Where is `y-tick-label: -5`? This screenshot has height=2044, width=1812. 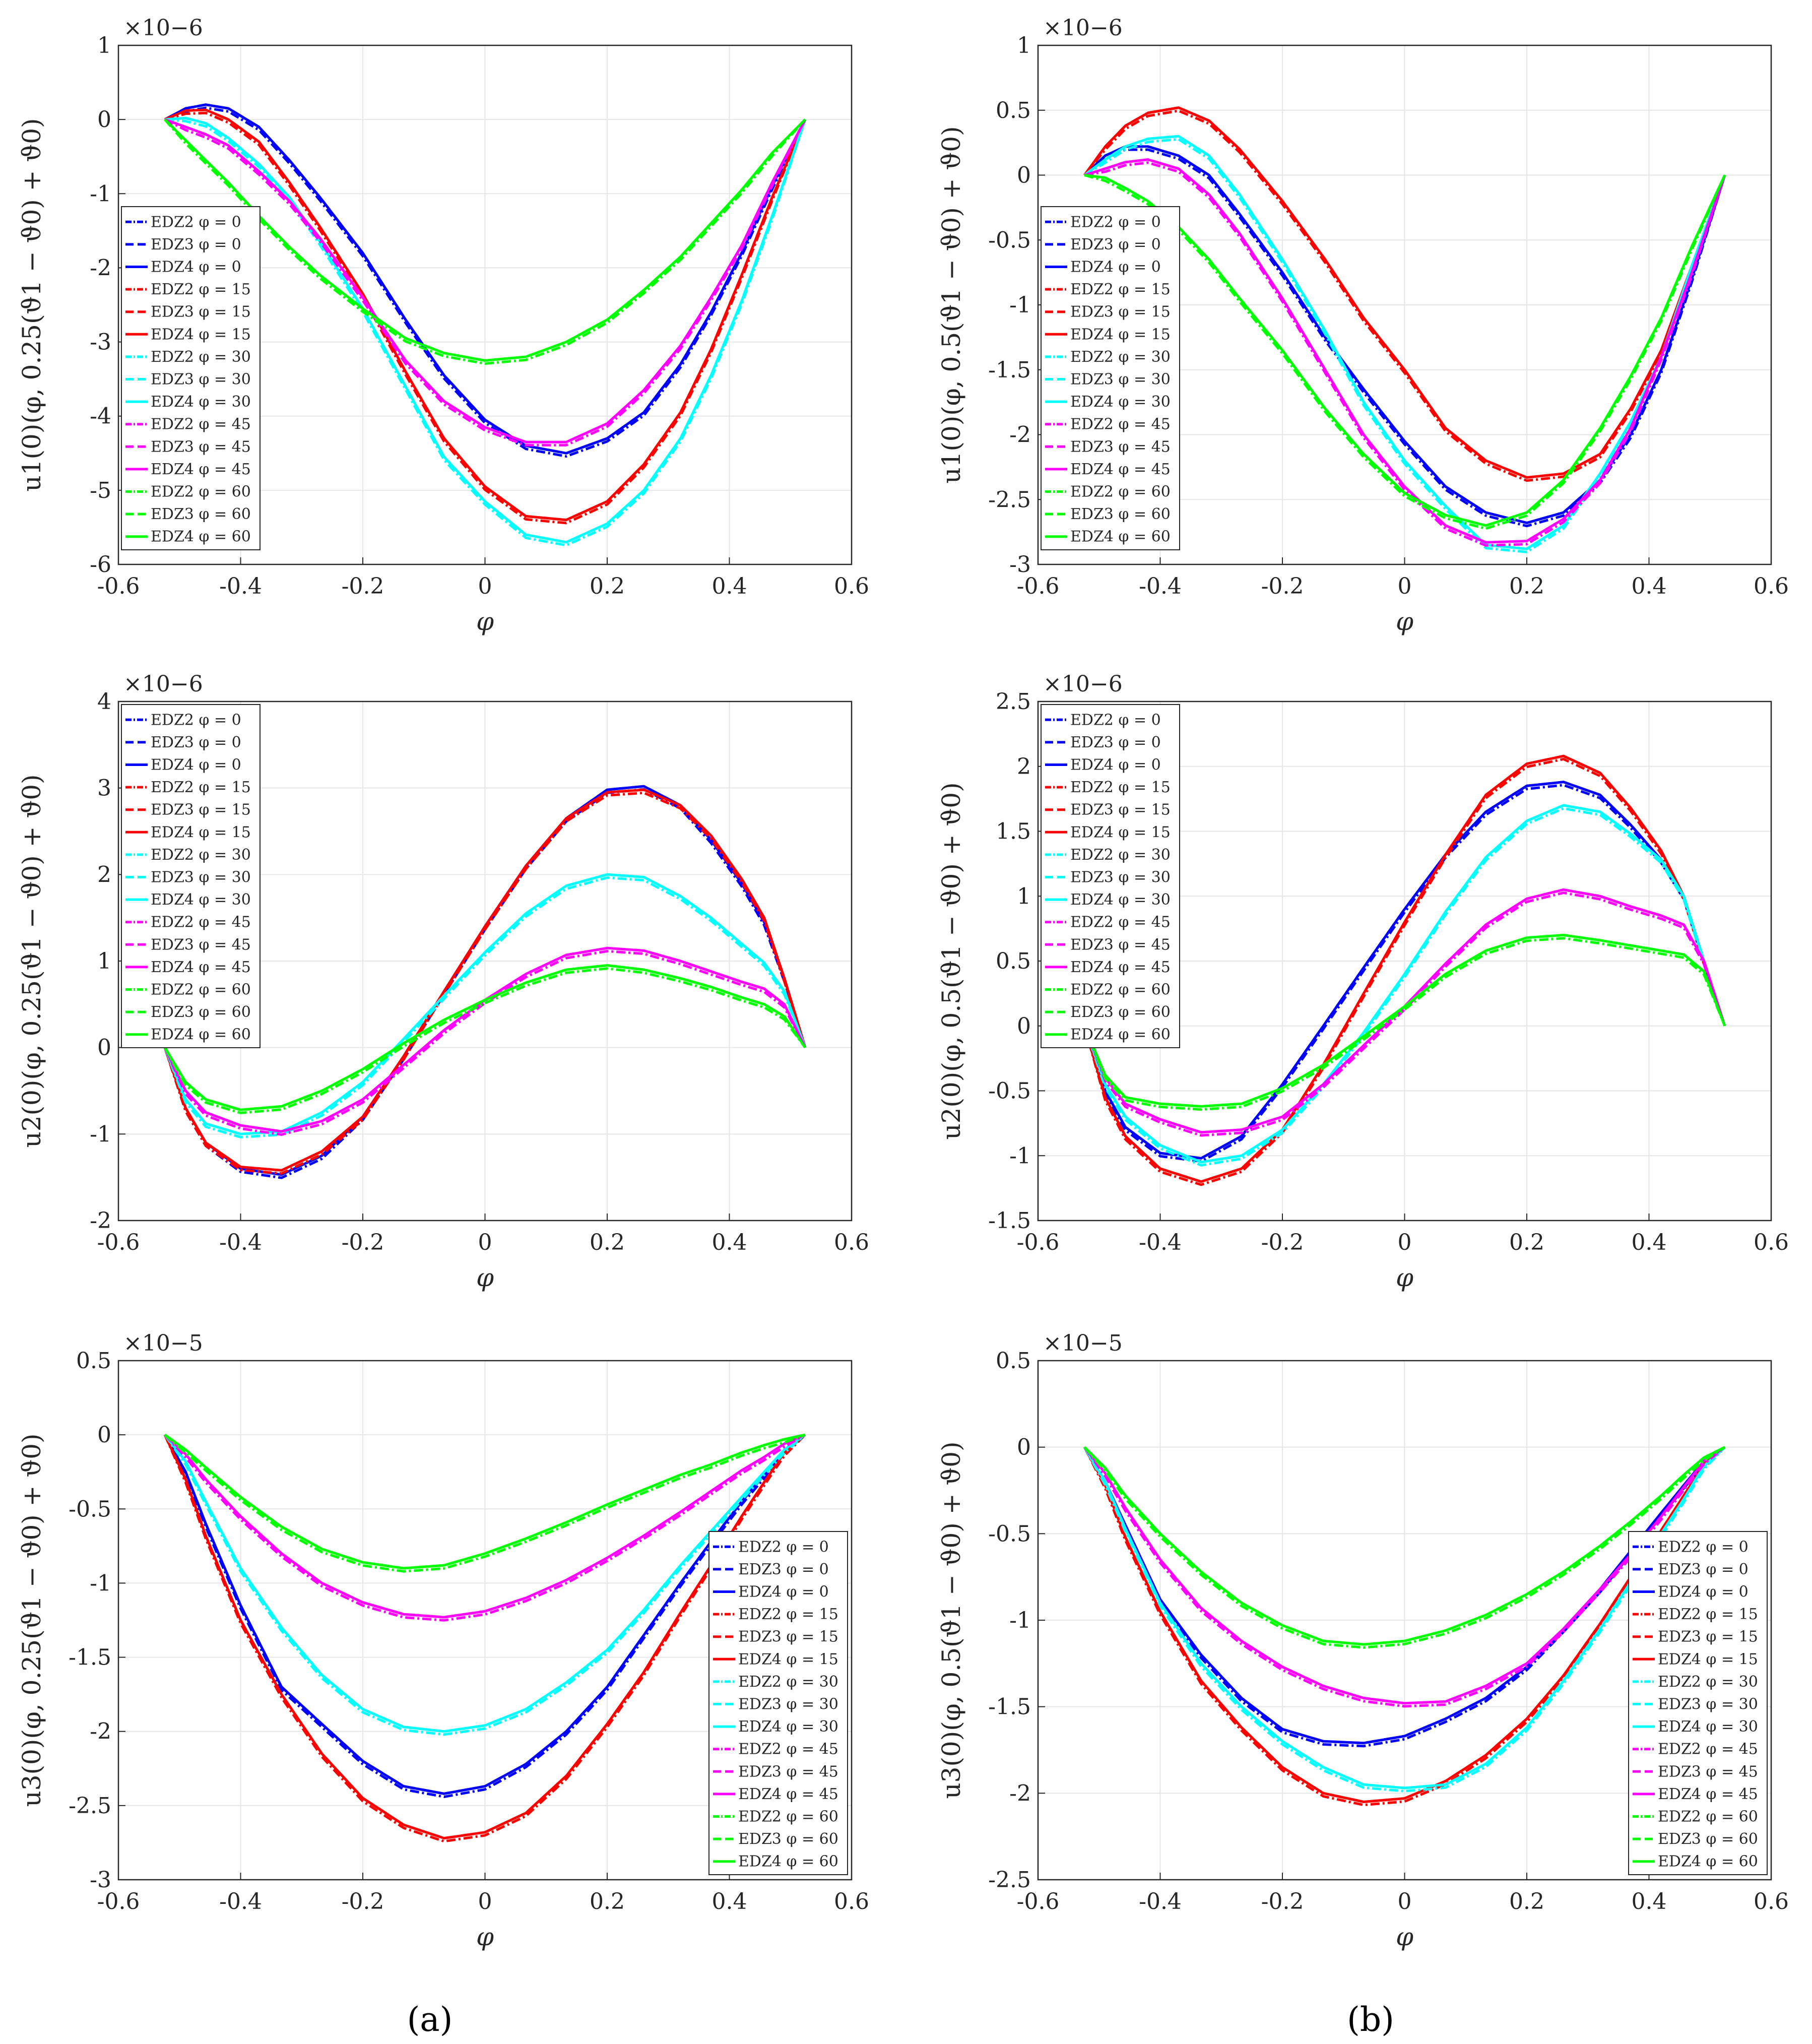
y-tick-label: -5 is located at coordinates (100, 490).